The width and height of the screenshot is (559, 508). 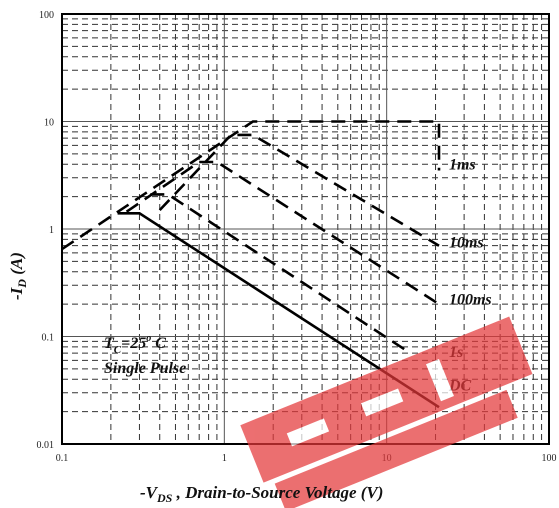 I want to click on x-tick-label: 100, so click(x=549, y=458).